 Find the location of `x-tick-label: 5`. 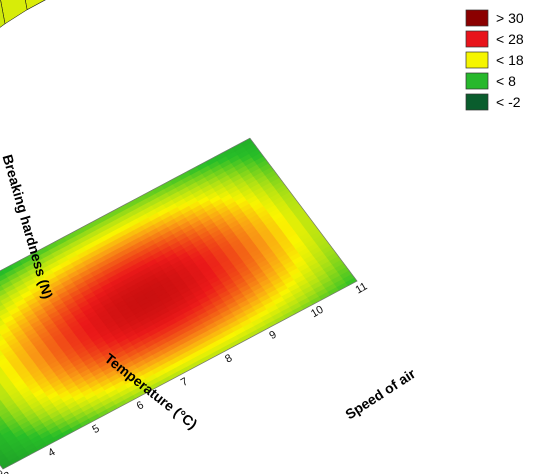

x-tick-label: 5 is located at coordinates (95, 429).